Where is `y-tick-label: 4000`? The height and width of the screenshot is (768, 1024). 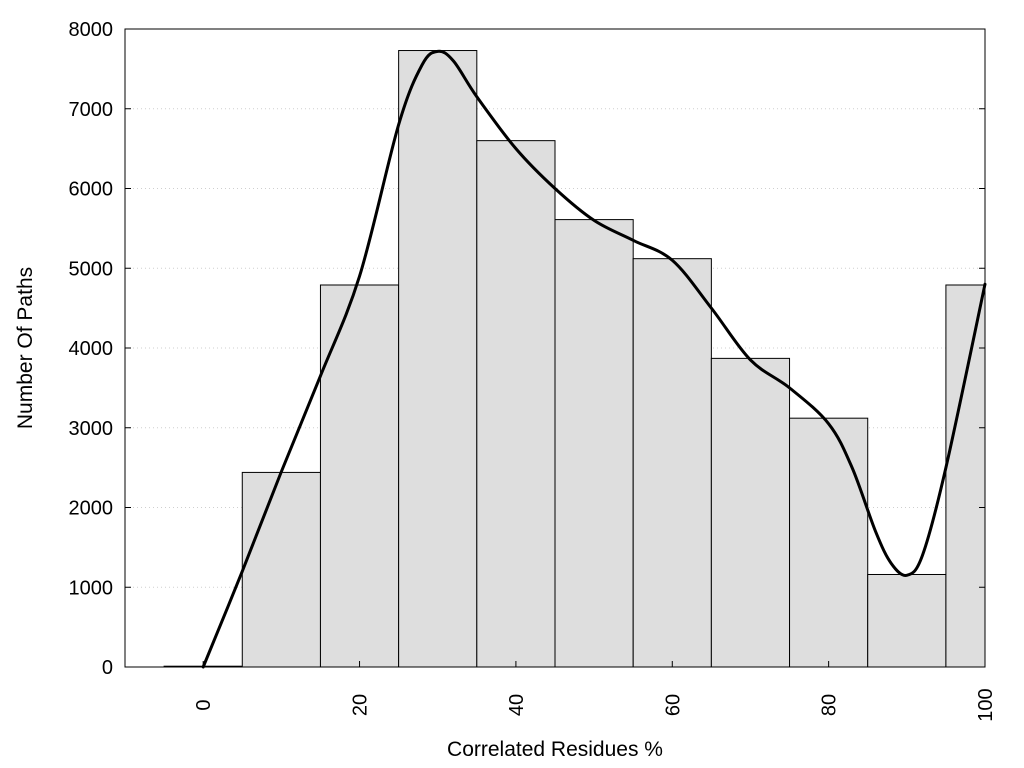
y-tick-label: 4000 is located at coordinates (91, 349).